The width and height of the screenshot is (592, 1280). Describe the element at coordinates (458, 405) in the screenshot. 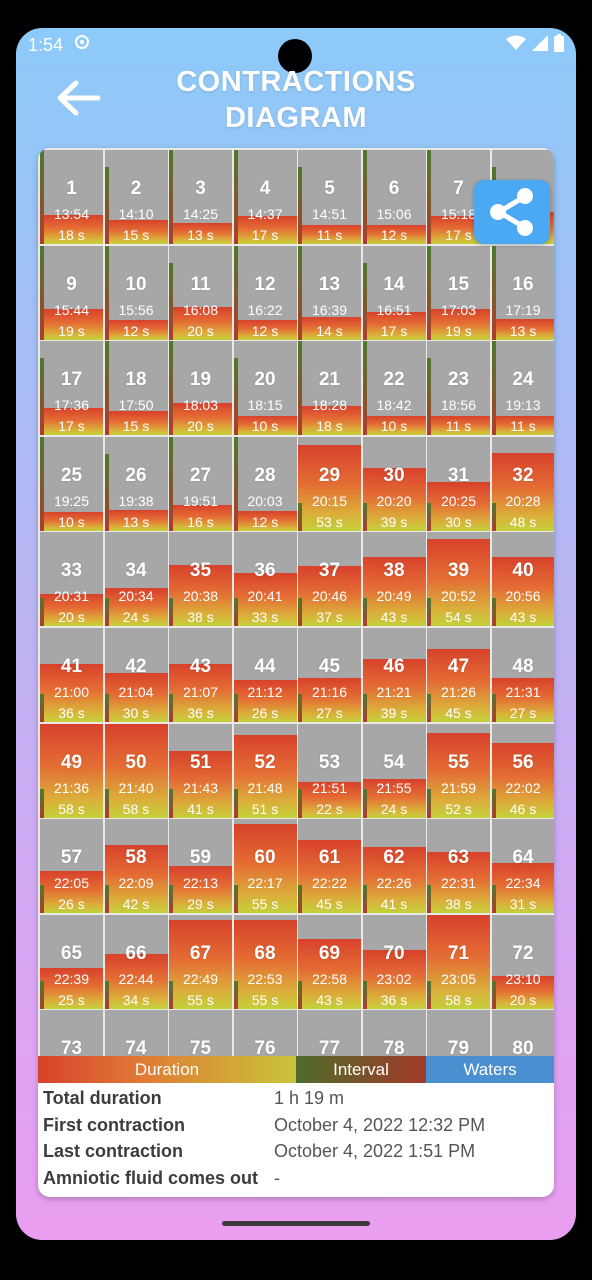

I see `contraction-time: 18:56` at that location.